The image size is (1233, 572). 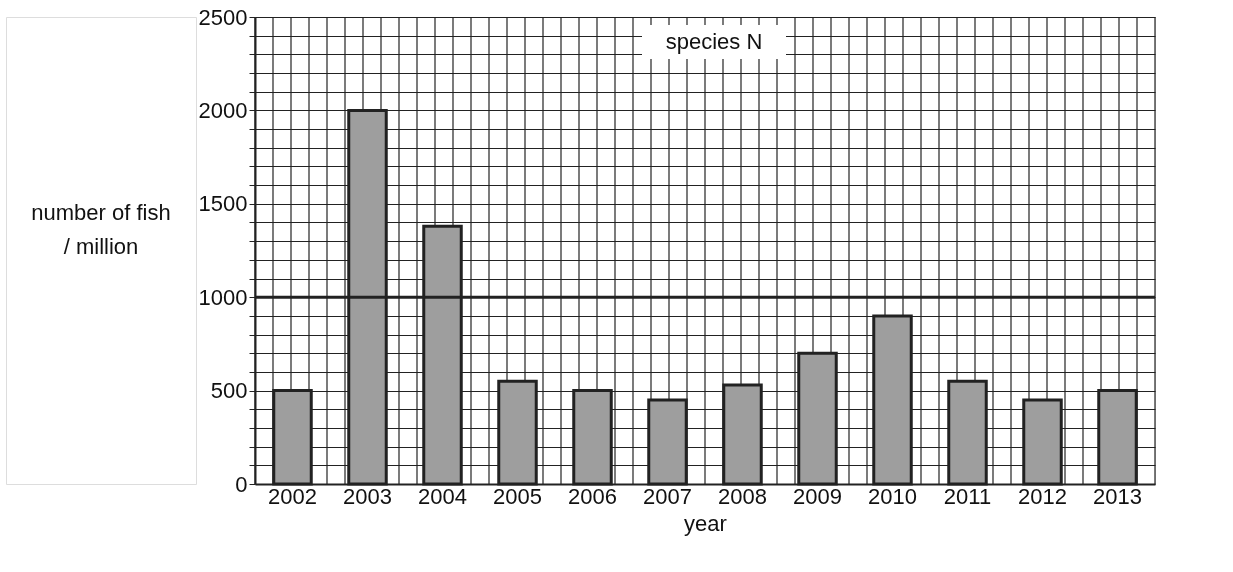 What do you see at coordinates (101, 230) in the screenshot?
I see `y-axis-title: number of fish / million` at bounding box center [101, 230].